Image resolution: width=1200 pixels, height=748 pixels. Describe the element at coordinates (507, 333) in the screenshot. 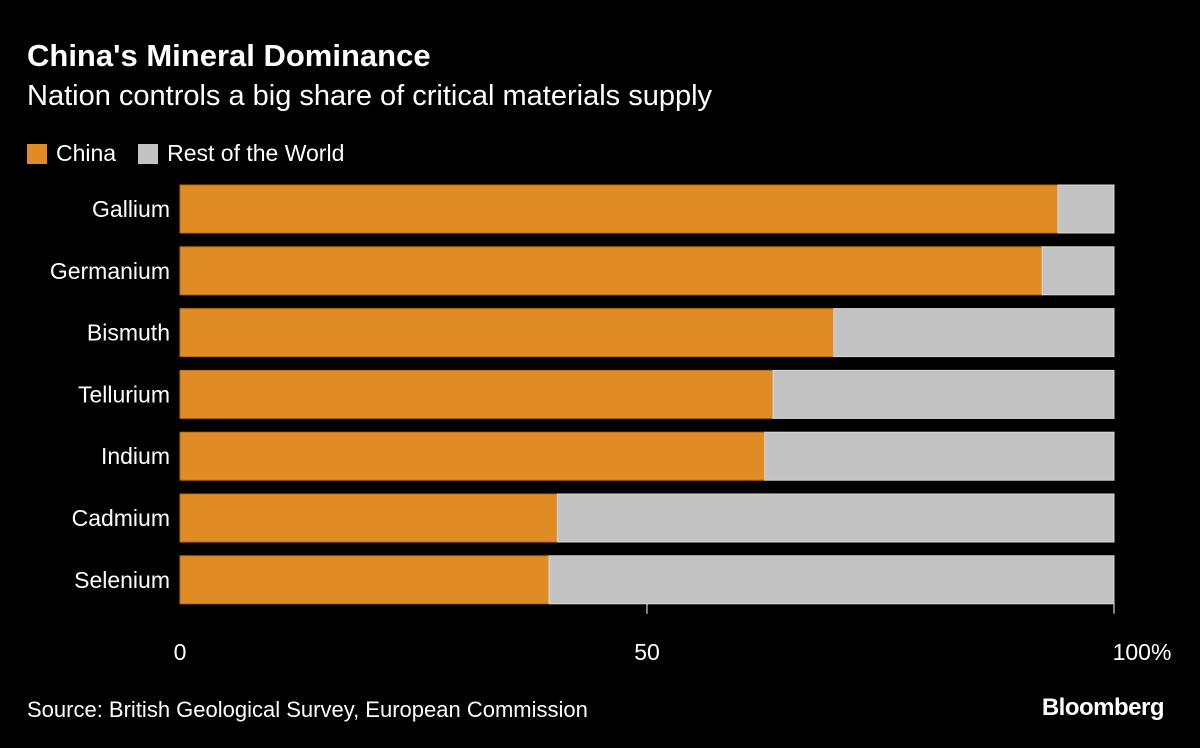

I see `bar-bismuth-china` at that location.